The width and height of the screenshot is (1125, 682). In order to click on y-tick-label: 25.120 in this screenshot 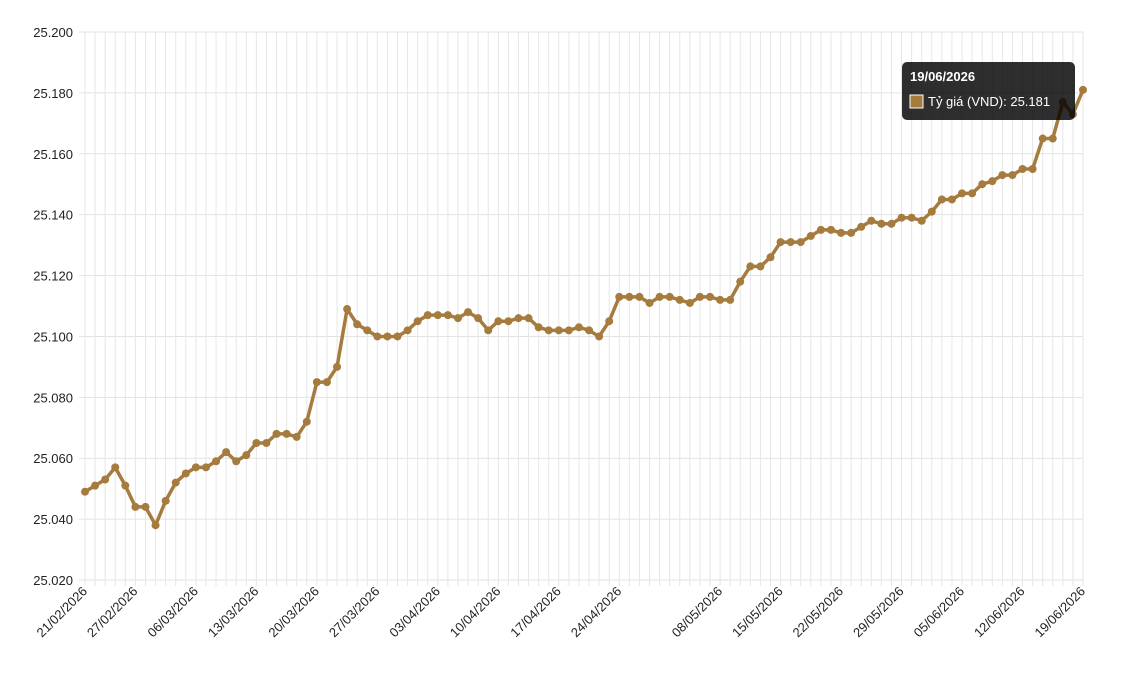, I will do `click(53, 276)`.